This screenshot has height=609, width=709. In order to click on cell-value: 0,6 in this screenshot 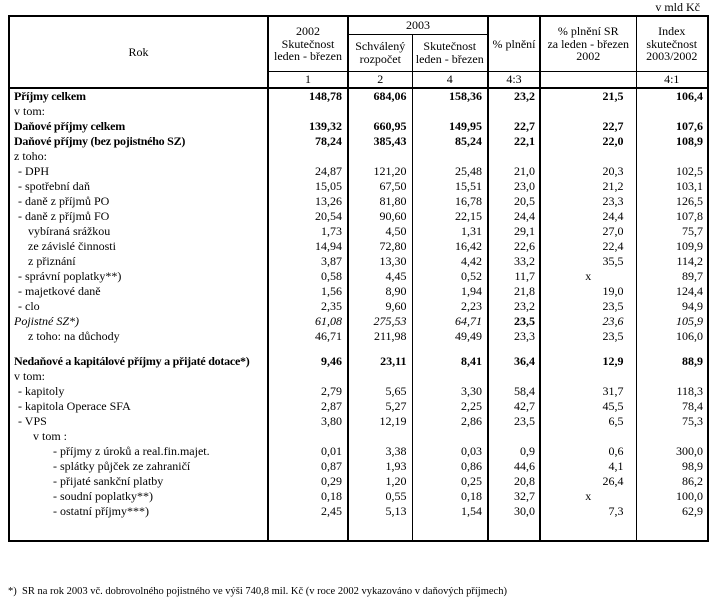, I will do `click(588, 451)`.